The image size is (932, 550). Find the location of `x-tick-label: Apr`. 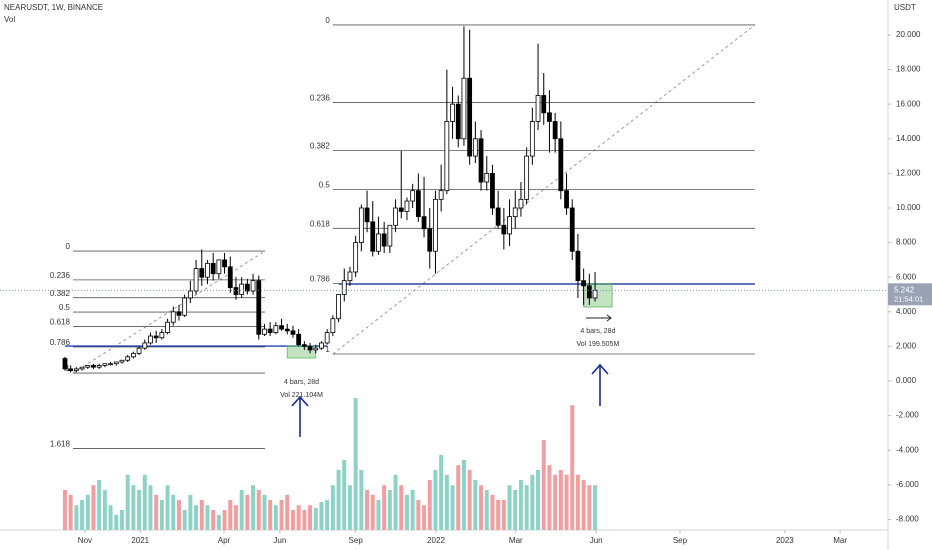

x-tick-label: Apr is located at coordinates (224, 540).